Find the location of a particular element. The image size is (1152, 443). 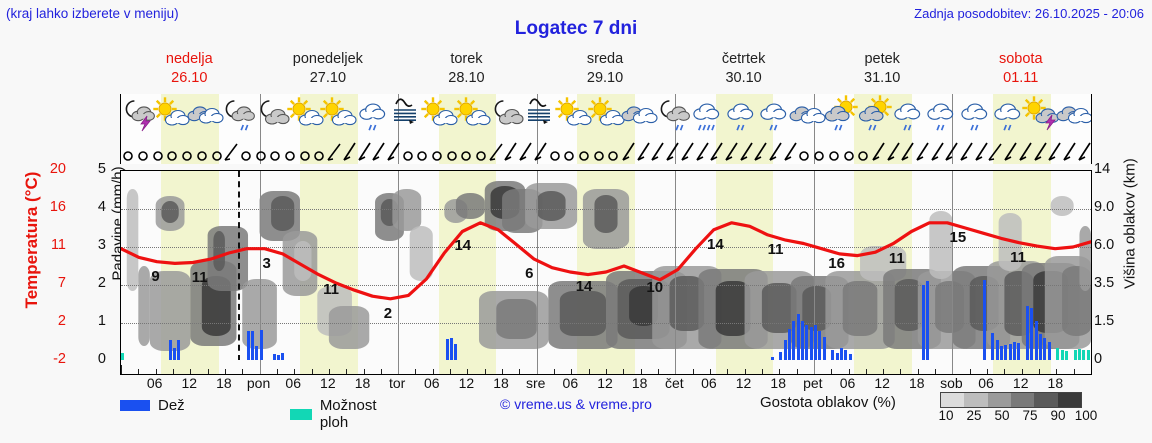

cloud-density-step-90: 90 is located at coordinates (1058, 415).